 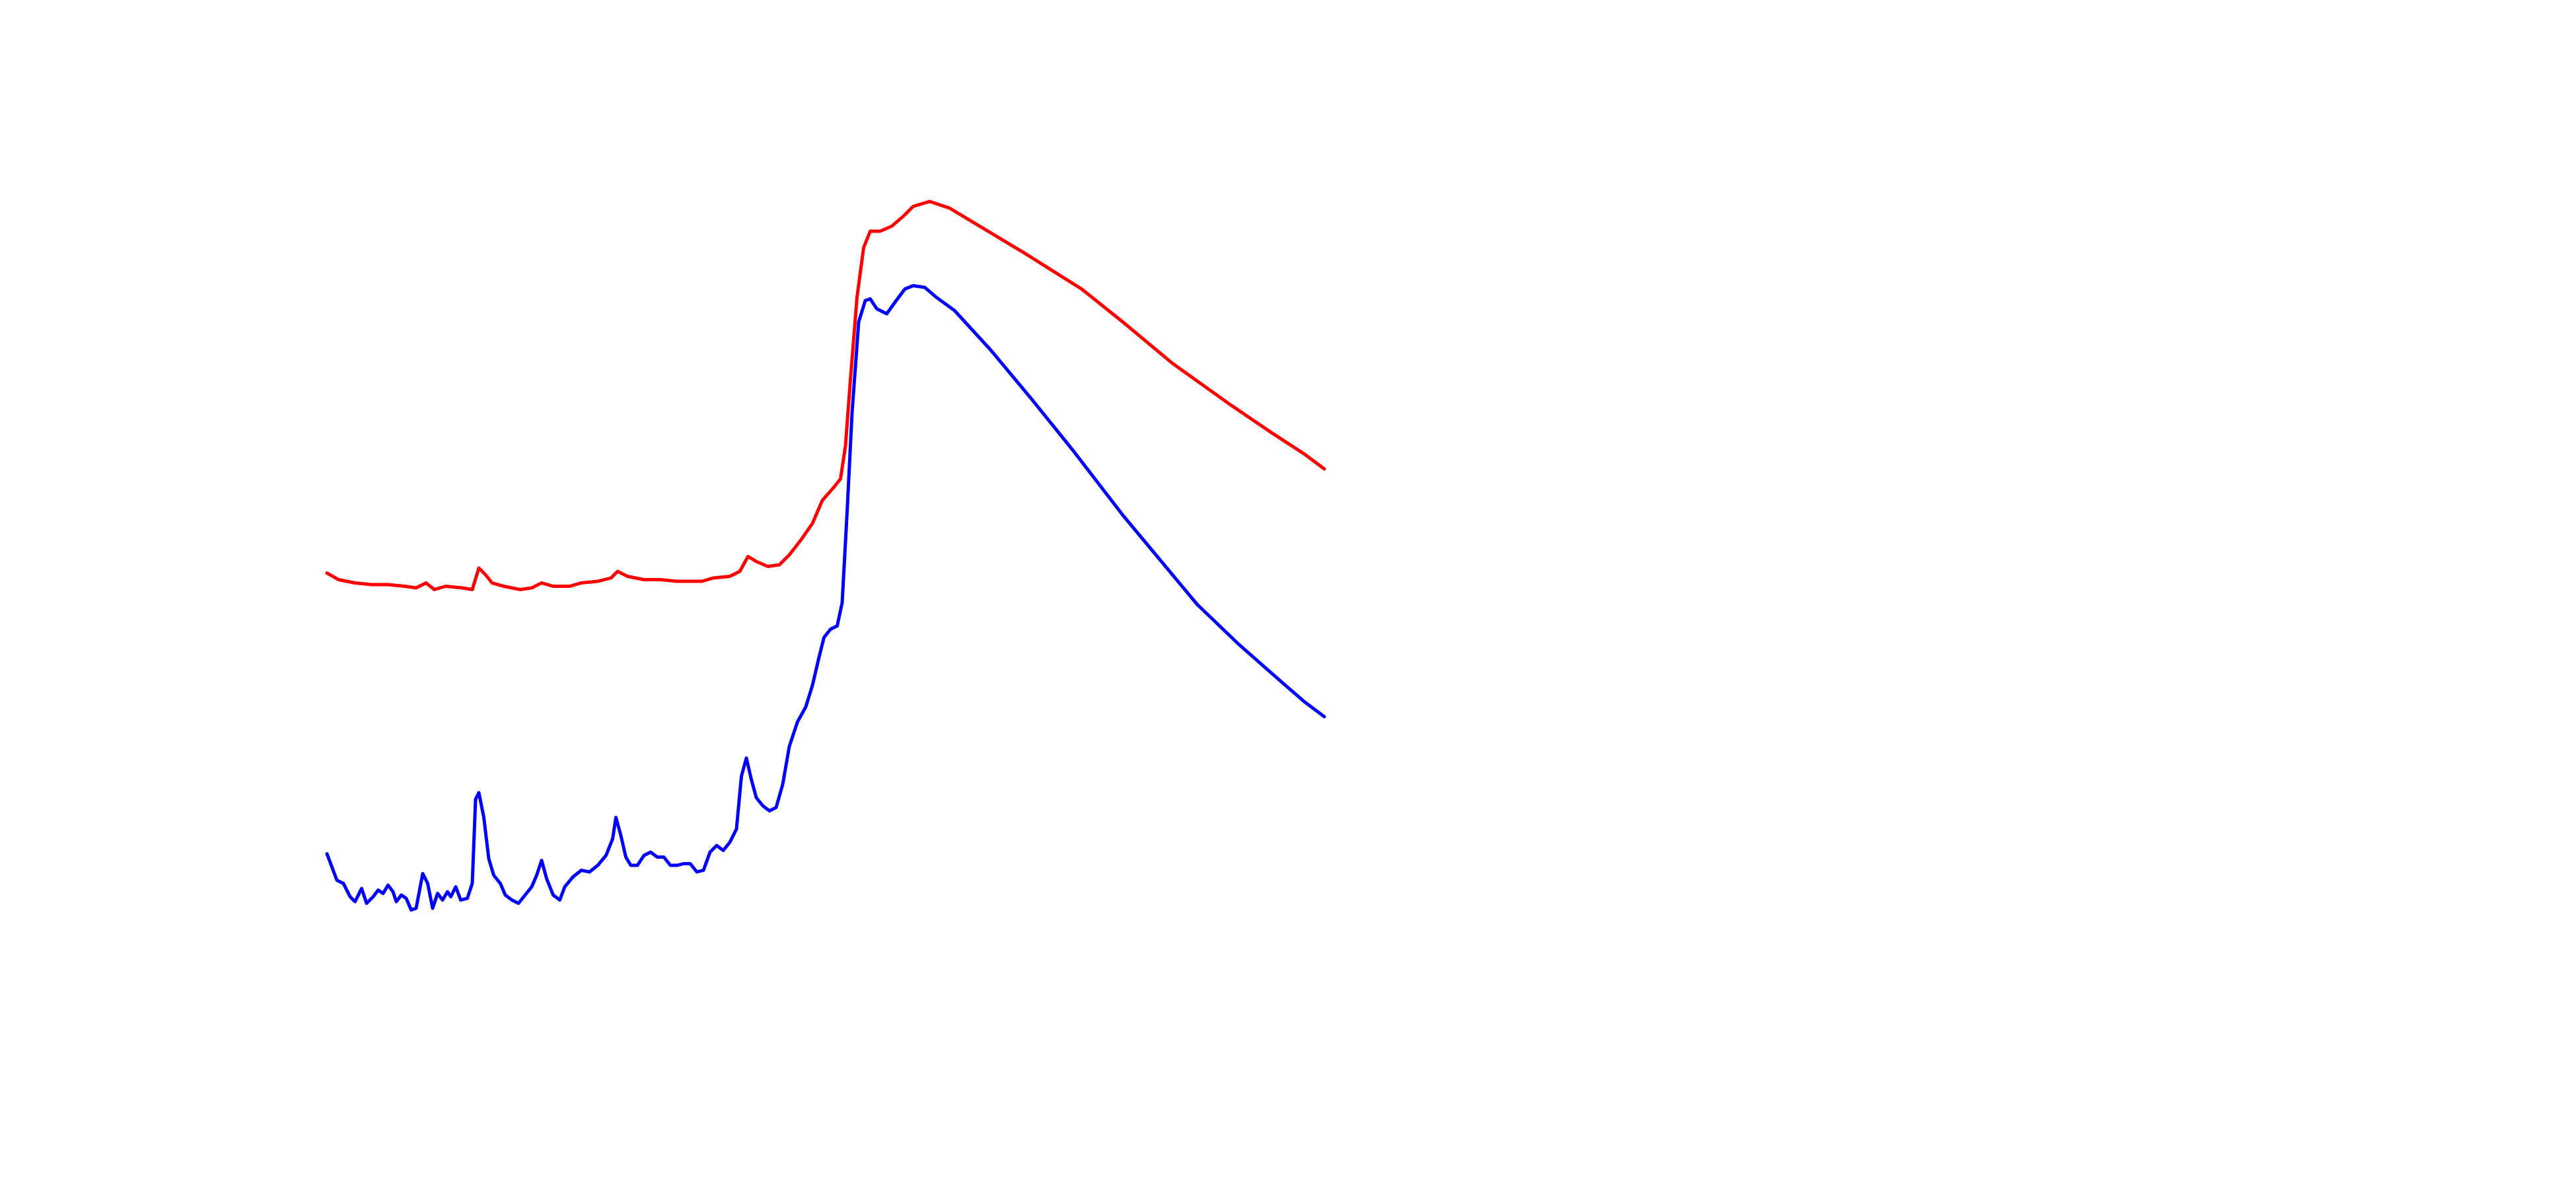 I want to click on data-line, so click(x=826, y=395).